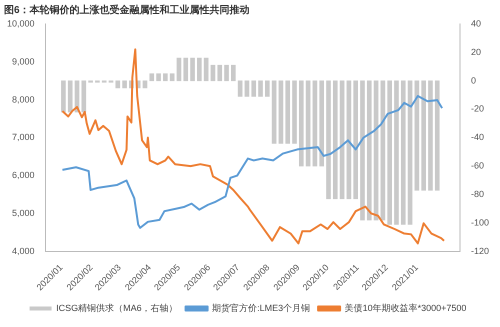 This screenshot has width=500, height=327. I want to click on y2-tick-label: 40, so click(475, 23).